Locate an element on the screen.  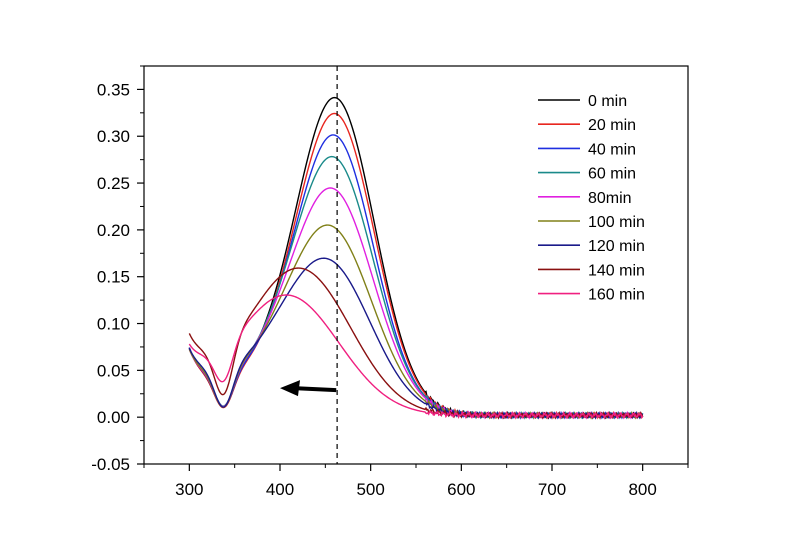
y-tick-label: 0.35 is located at coordinates (113, 89).